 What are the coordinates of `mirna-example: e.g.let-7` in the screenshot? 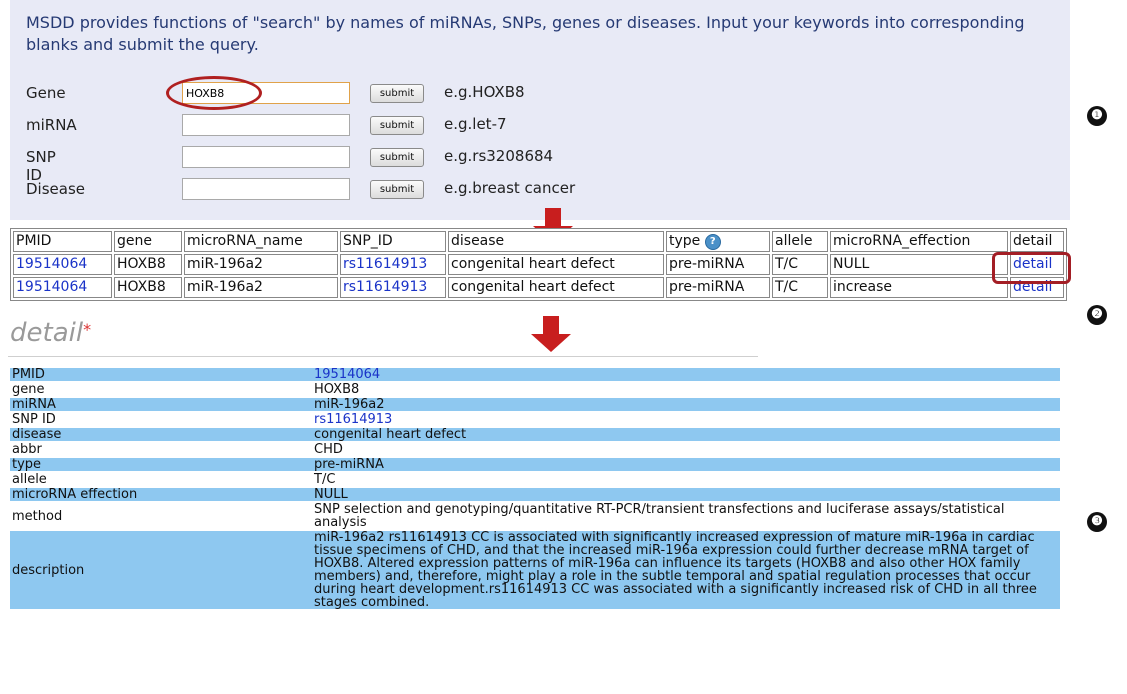 It's located at (475, 124).